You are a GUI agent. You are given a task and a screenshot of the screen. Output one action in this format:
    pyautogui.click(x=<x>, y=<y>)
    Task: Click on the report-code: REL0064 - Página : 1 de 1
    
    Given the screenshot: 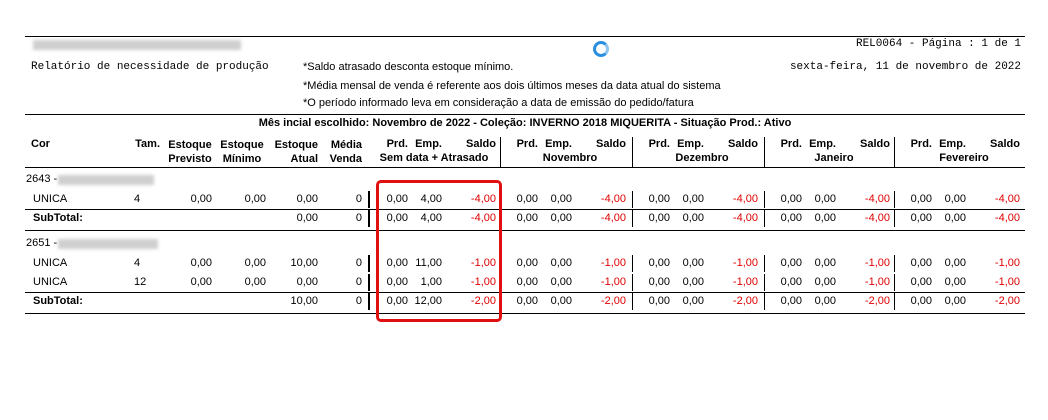 What is the action you would take?
    pyautogui.click(x=938, y=44)
    